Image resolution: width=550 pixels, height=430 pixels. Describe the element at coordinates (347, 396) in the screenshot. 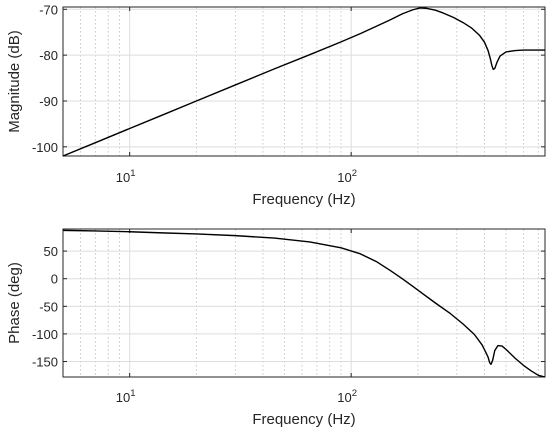

I see `phase-x-tick-label: 10²` at that location.